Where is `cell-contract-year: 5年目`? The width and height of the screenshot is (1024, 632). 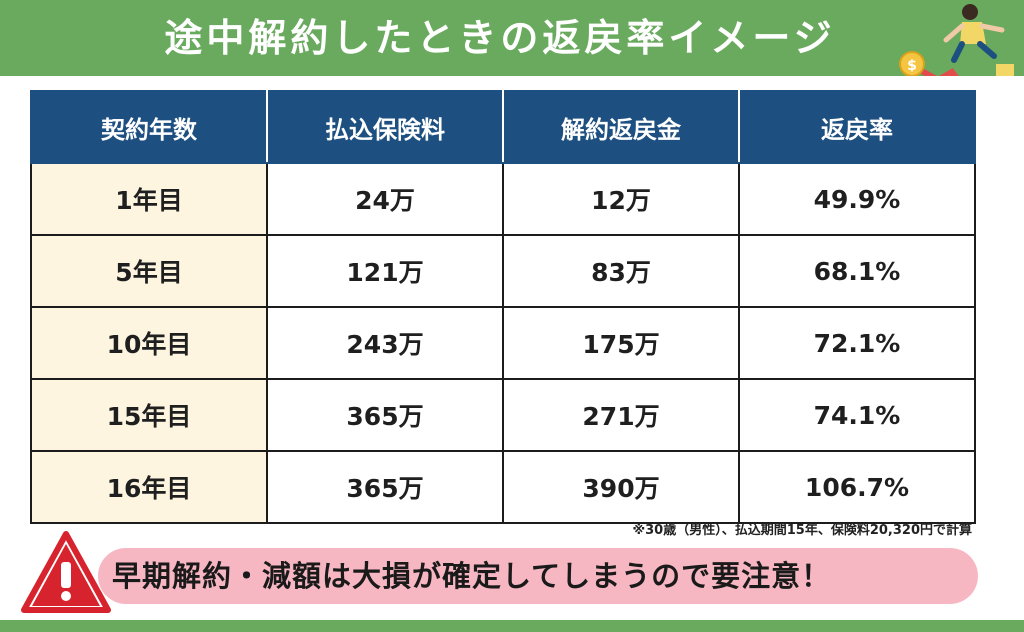 cell-contract-year: 5年目 is located at coordinates (149, 271).